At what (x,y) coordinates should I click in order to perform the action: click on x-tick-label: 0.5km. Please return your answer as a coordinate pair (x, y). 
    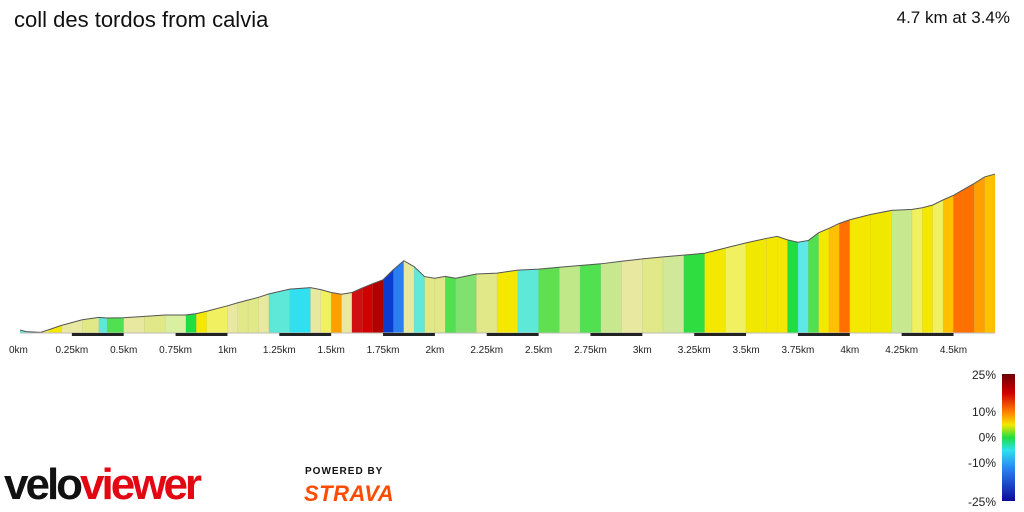
    Looking at the image, I should click on (123, 350).